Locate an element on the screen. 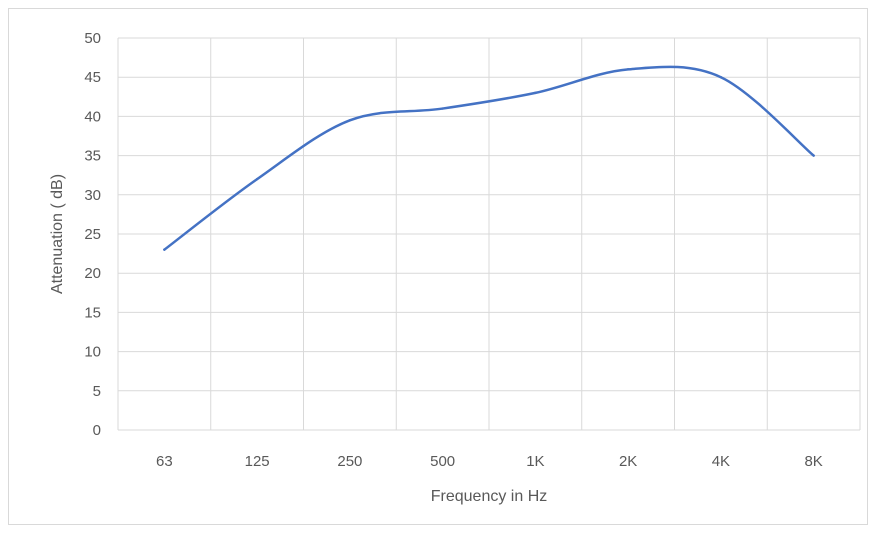 The width and height of the screenshot is (876, 533). y-tick-label: 35 is located at coordinates (92, 156).